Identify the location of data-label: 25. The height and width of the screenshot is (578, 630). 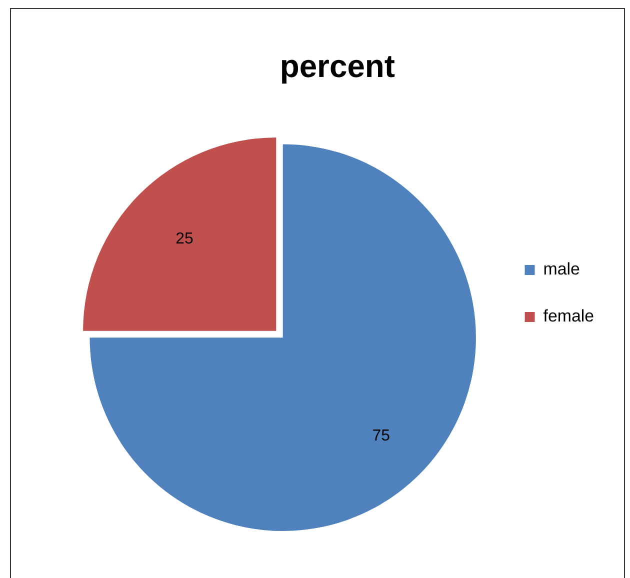
(185, 239).